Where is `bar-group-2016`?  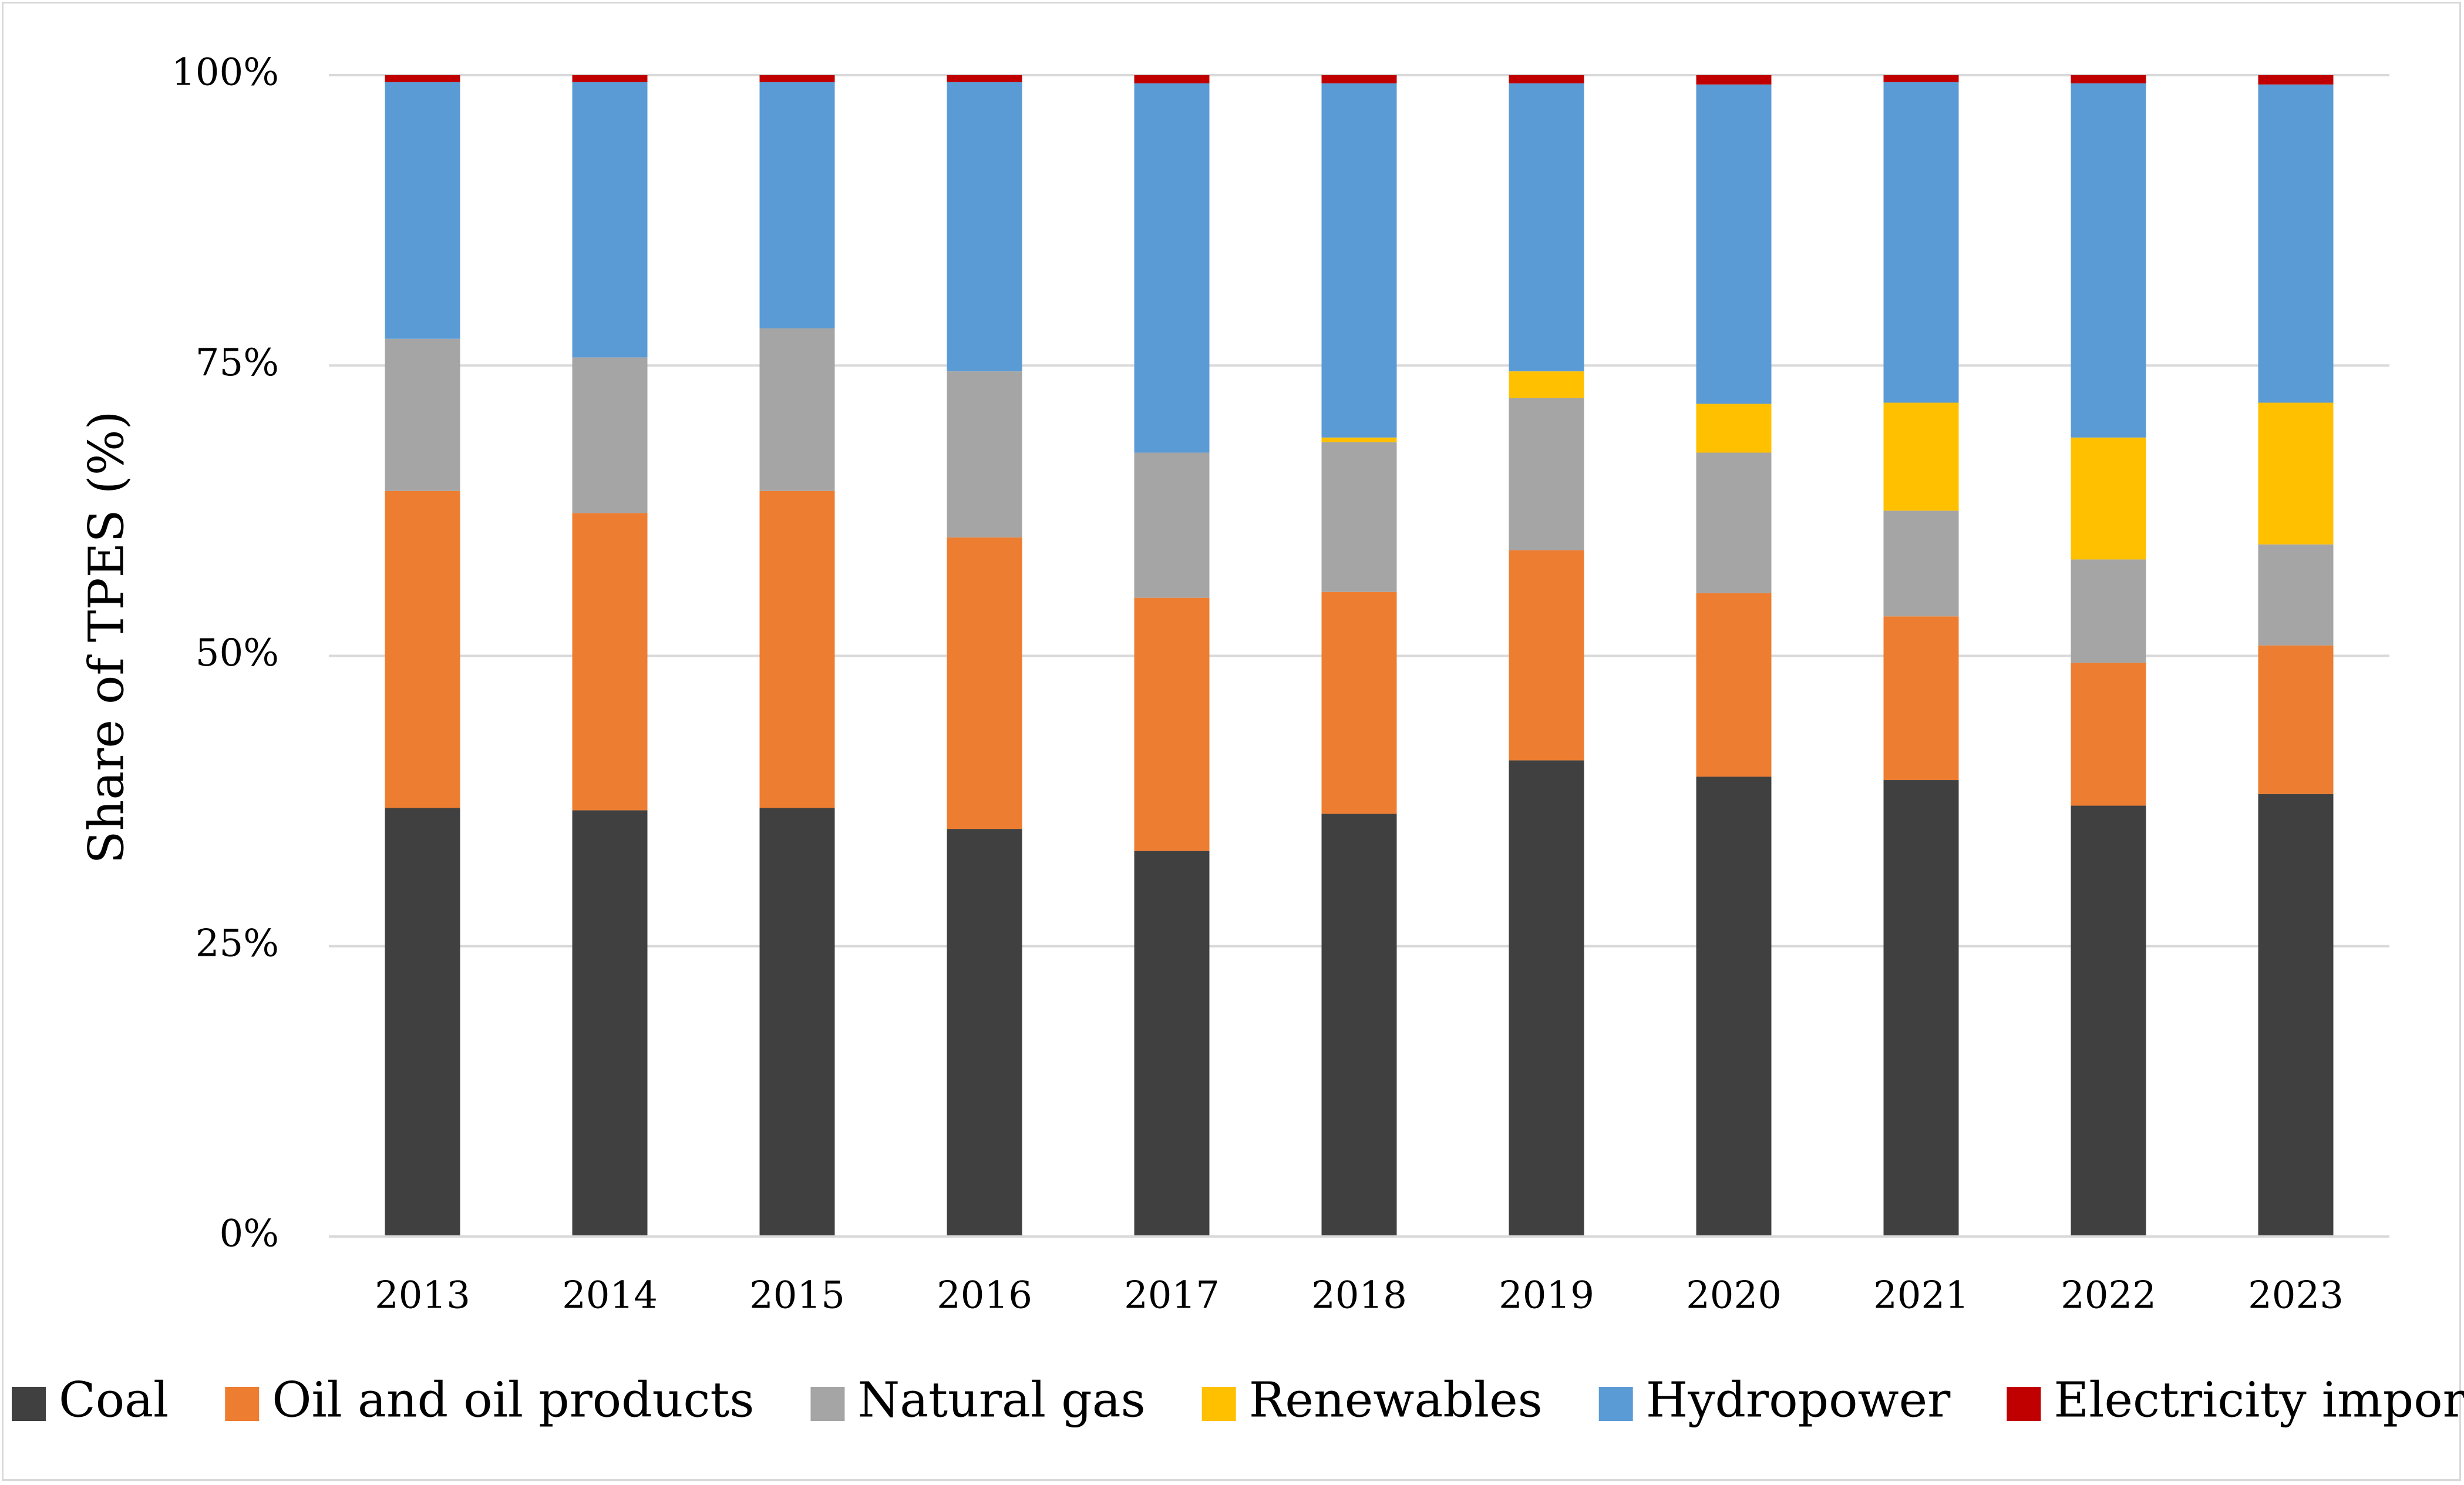
bar-group-2016 is located at coordinates (984, 656).